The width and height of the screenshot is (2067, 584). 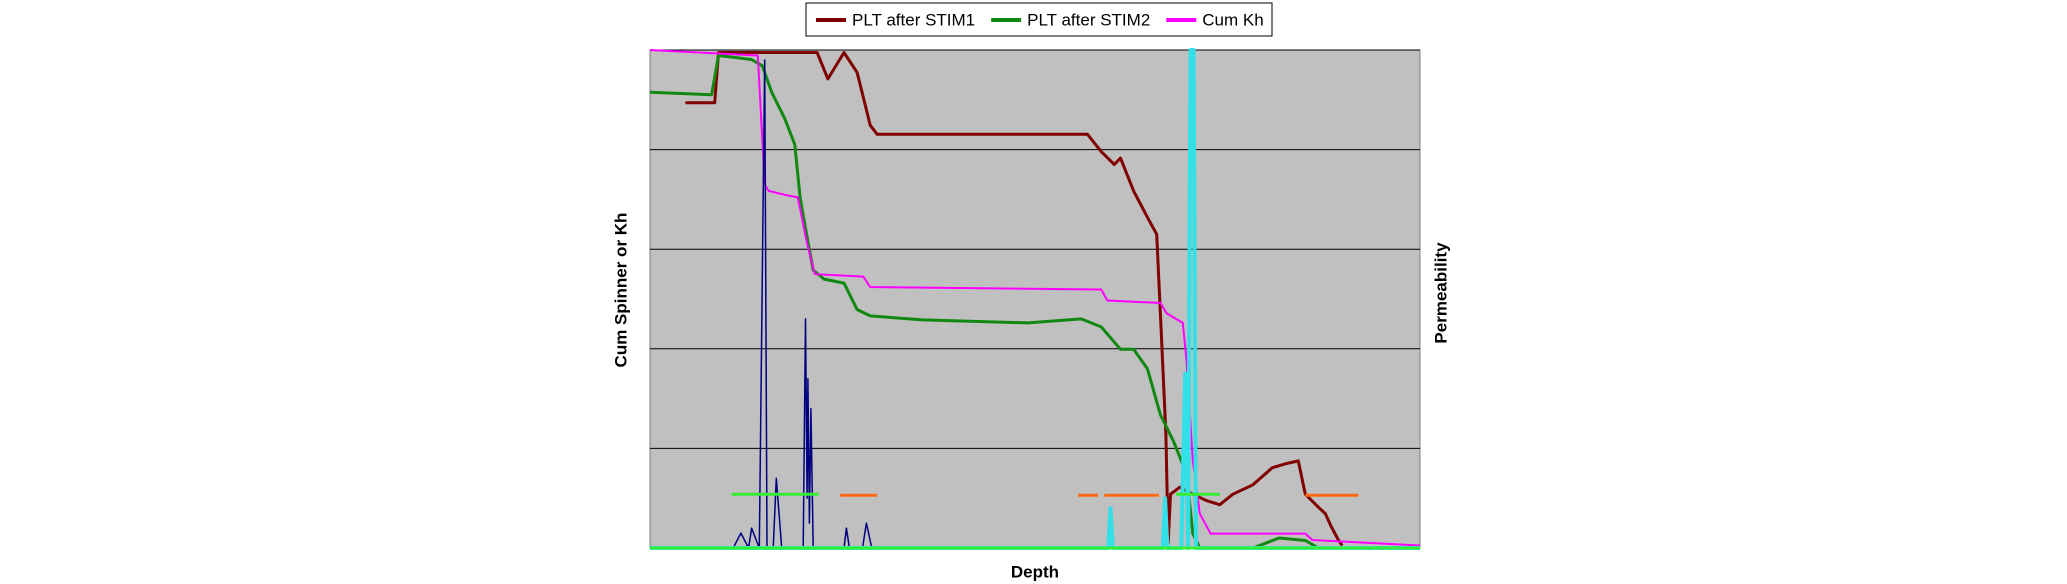 I want to click on legend-label: PLT after STIM1, so click(x=913, y=19).